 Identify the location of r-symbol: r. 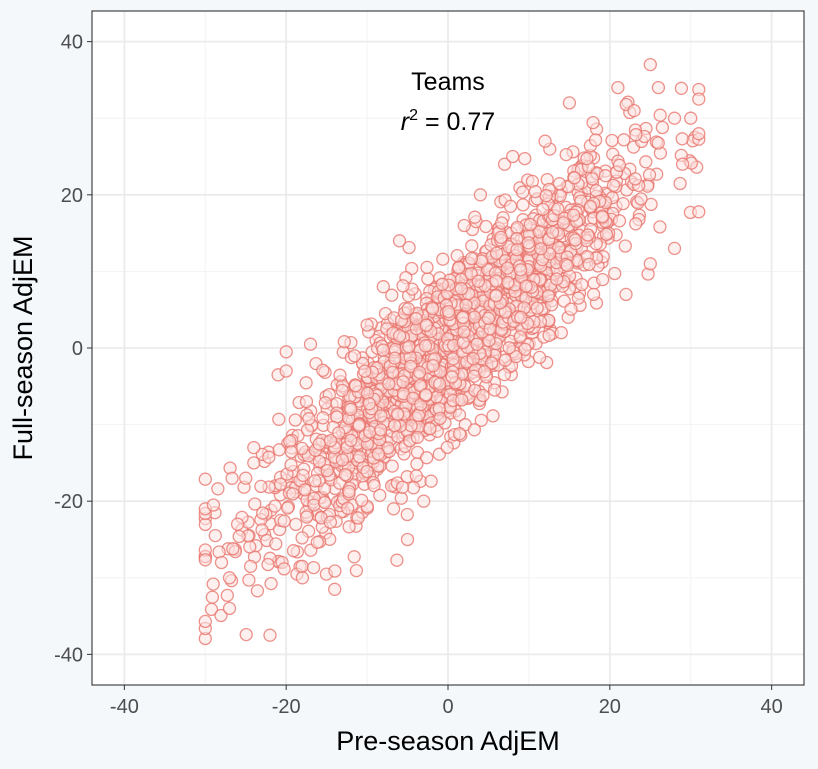
(406, 122).